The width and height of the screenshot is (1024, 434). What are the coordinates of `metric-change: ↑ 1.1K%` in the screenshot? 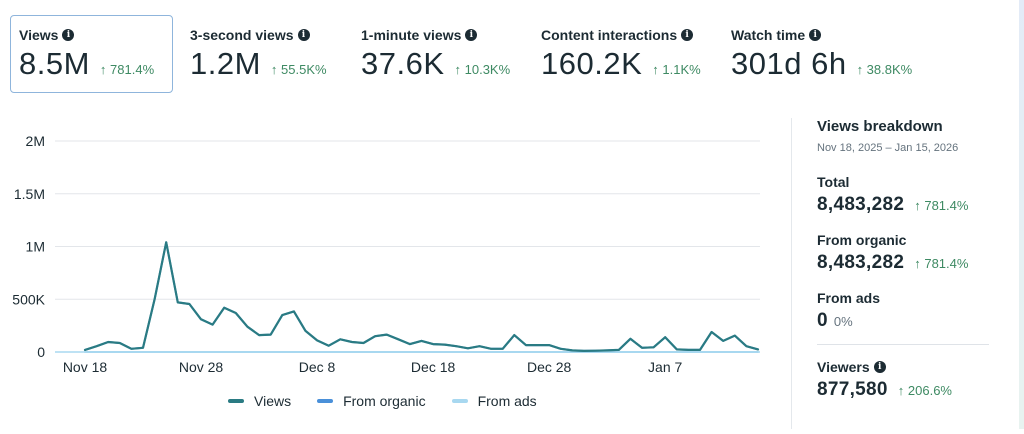 It's located at (676, 69).